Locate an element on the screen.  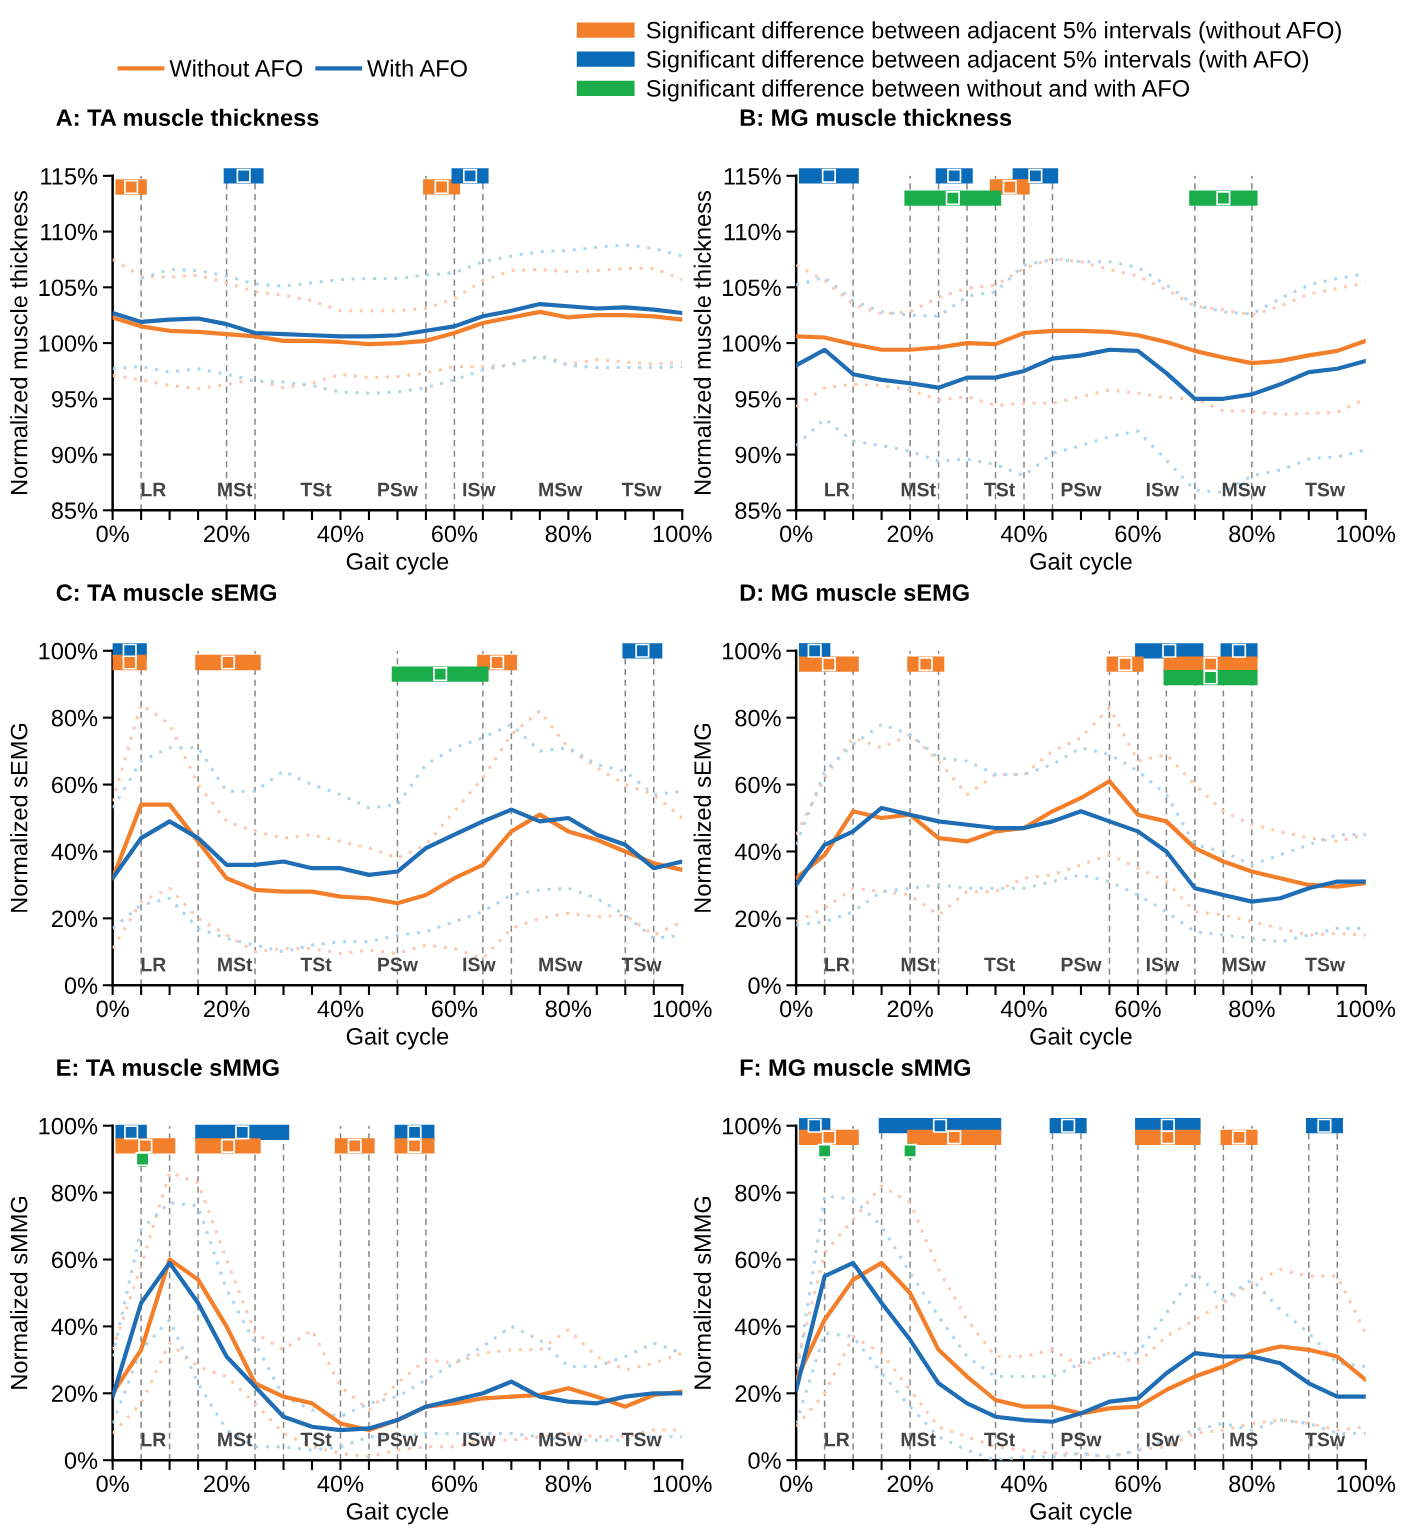
chart-title: D: MG muscle sEMG is located at coordinates (854, 592).